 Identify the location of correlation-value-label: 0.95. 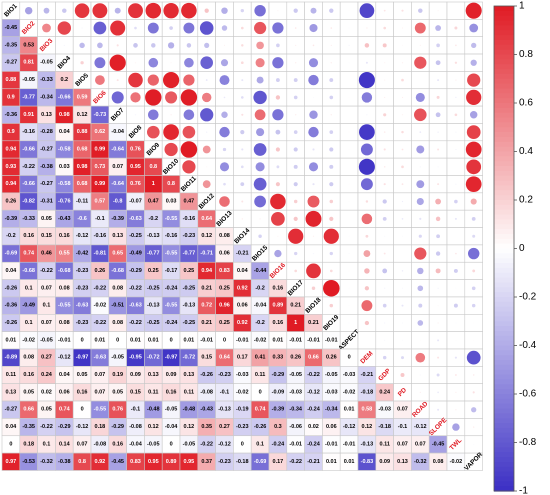
(153, 462).